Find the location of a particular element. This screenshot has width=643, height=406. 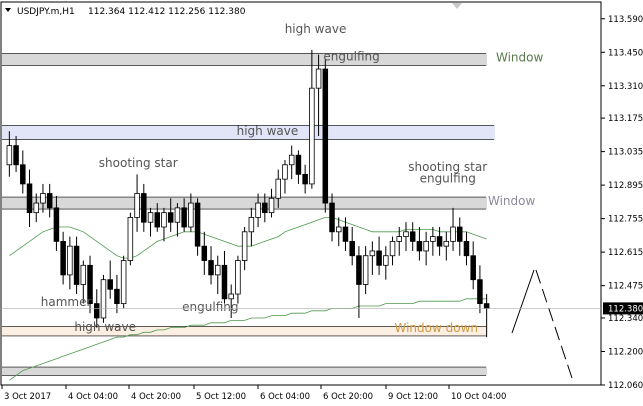

y-tick-label: 112.340 is located at coordinates (625, 319).